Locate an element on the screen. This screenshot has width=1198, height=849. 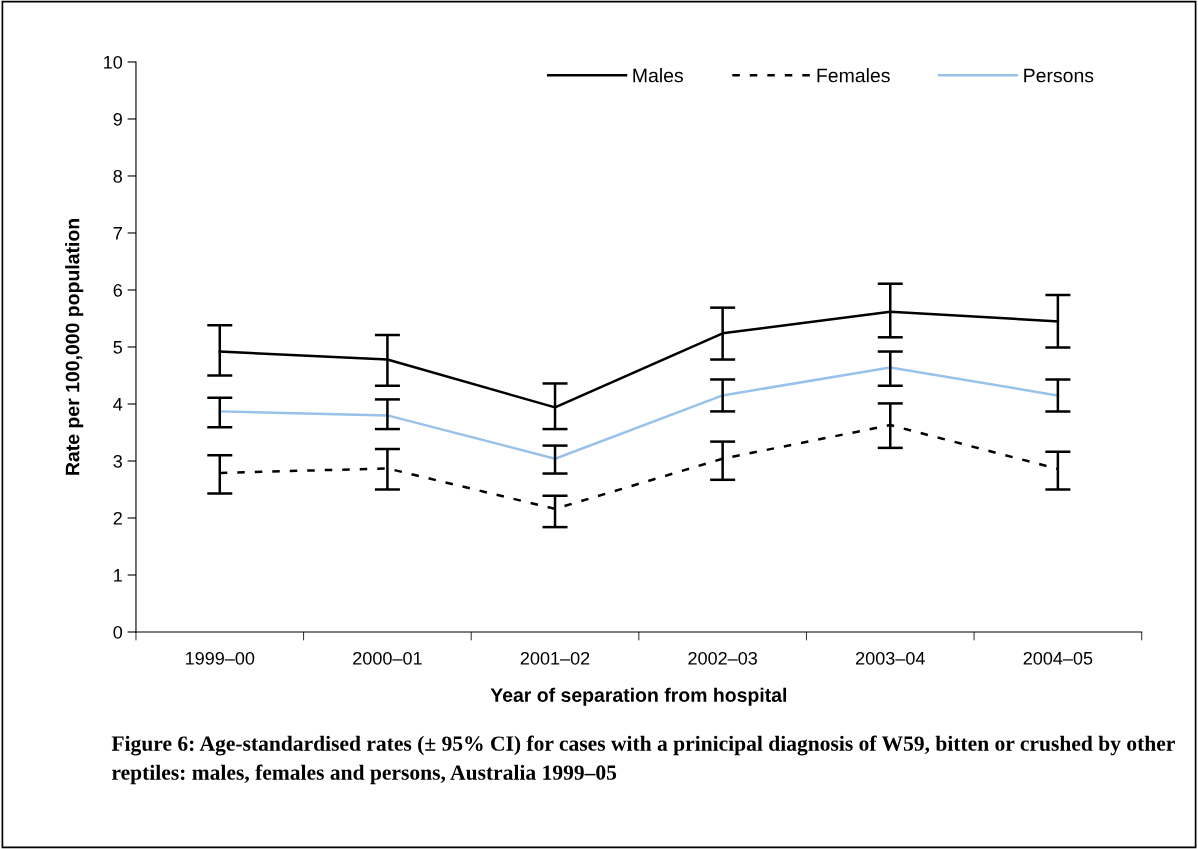
y-tick-label: 3 is located at coordinates (117, 461).